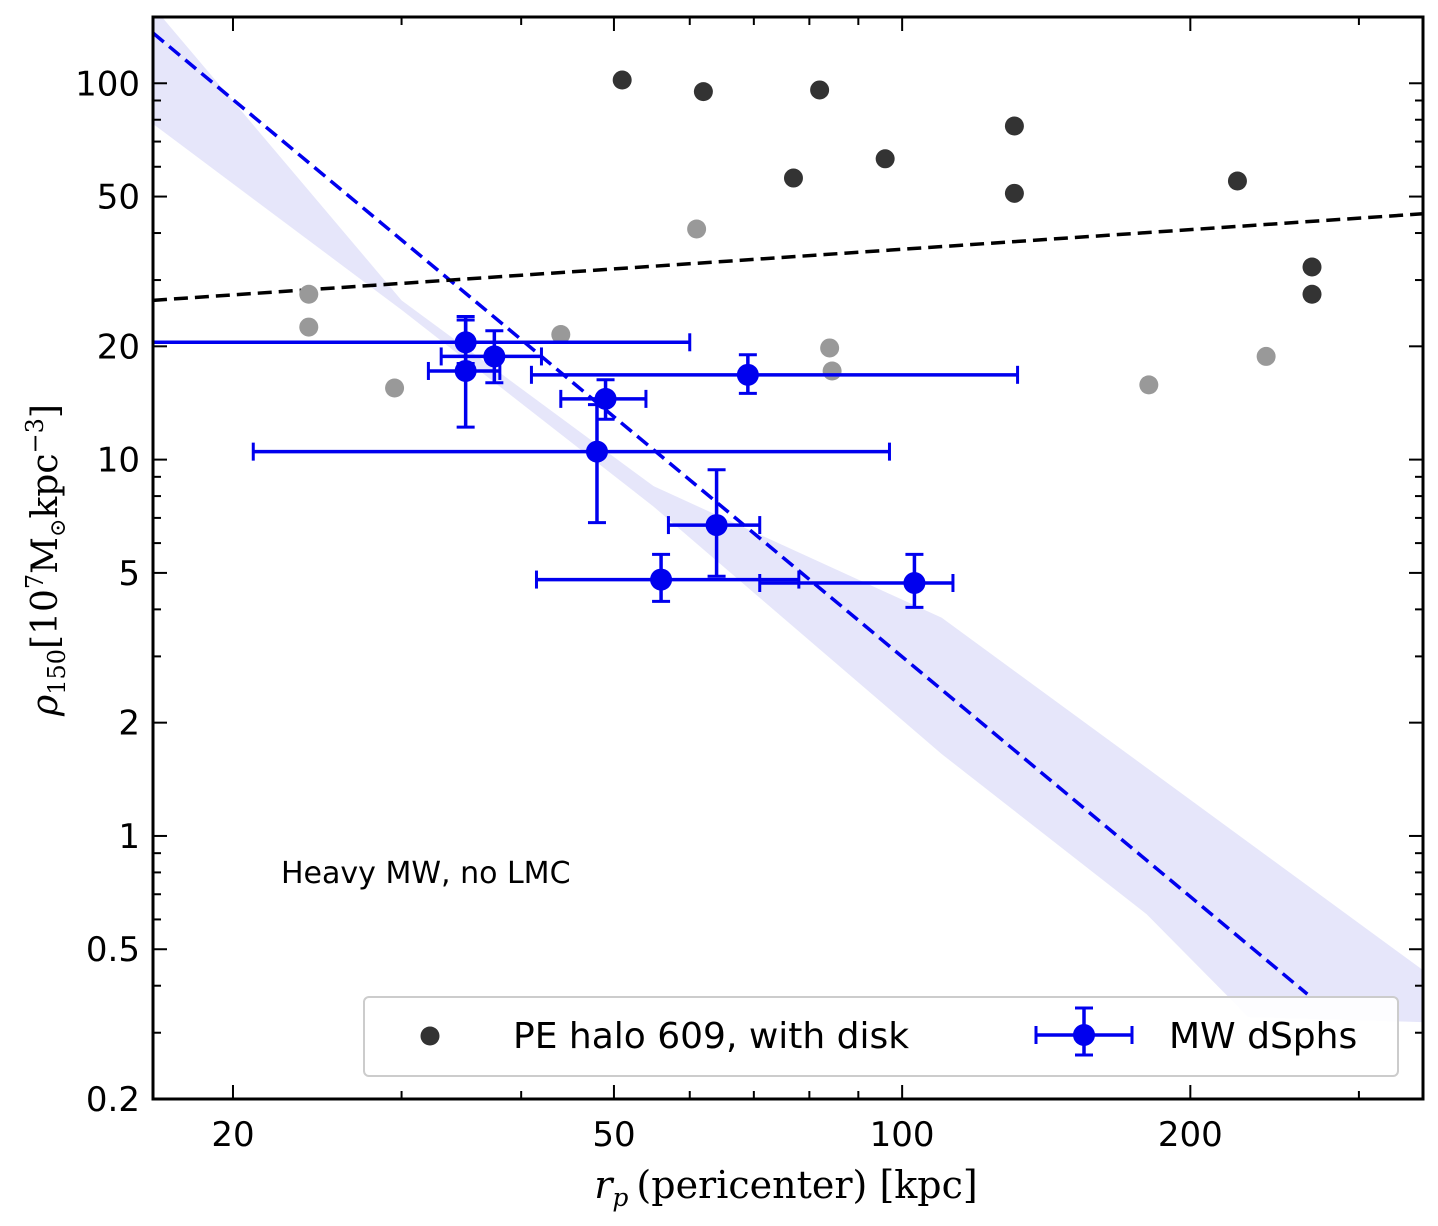 This screenshot has width=1438, height=1226. What do you see at coordinates (113, 1100) in the screenshot?
I see `y-tick-label: 0.2` at bounding box center [113, 1100].